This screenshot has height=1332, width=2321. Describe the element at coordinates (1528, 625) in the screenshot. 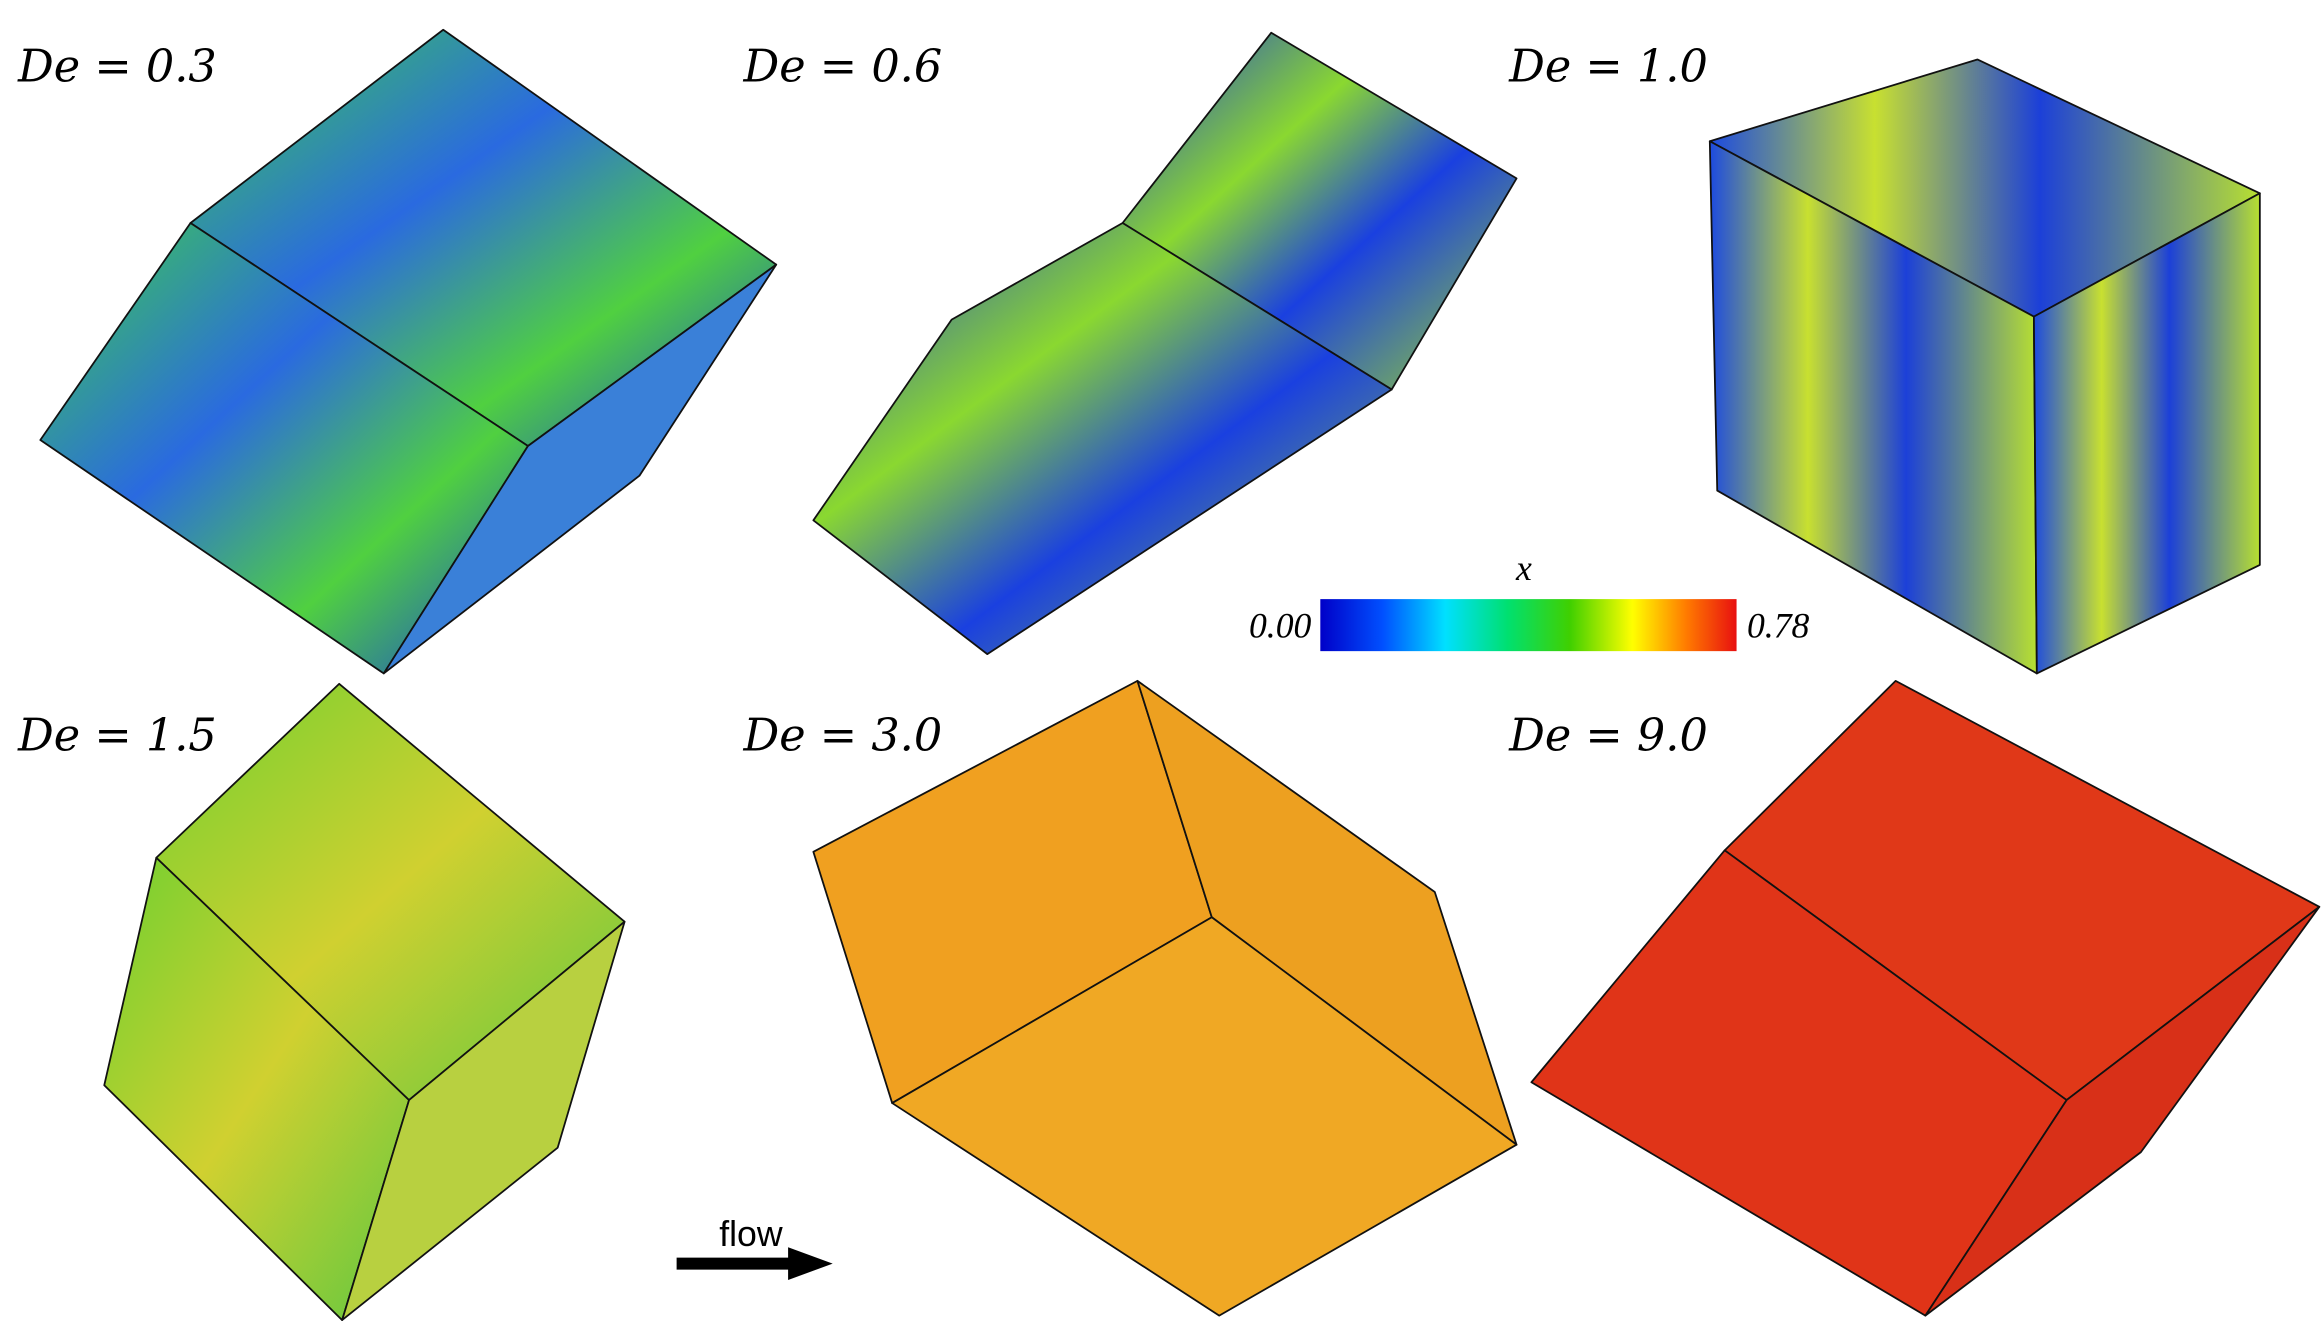

I see `colorbar-gradient` at that location.